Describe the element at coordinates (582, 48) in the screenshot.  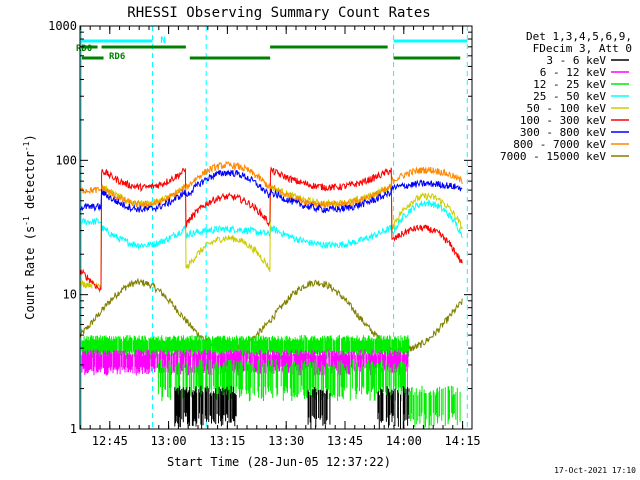
I see `legend-header: FDecim 3, Att 0` at that location.